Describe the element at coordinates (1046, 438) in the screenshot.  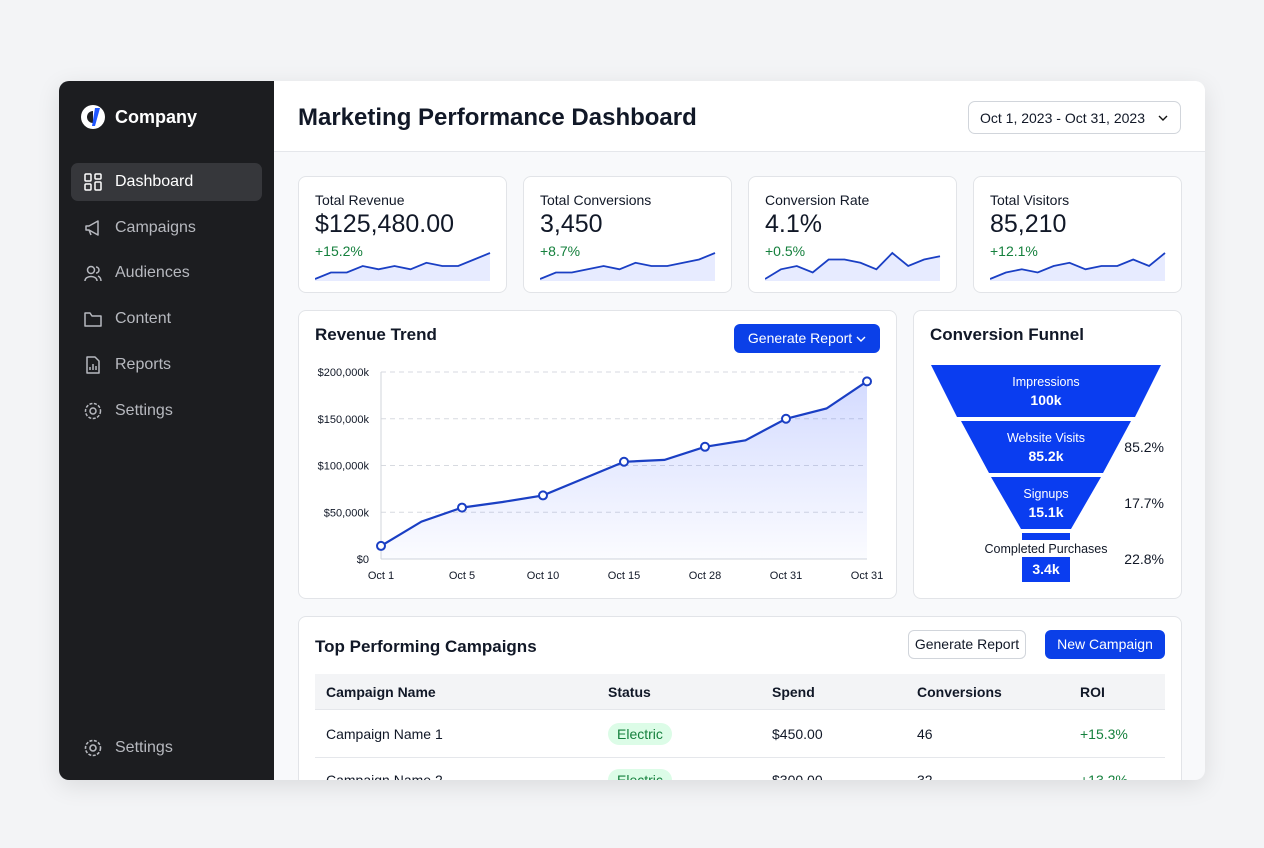
I see `stage-label: Website Visits` at that location.